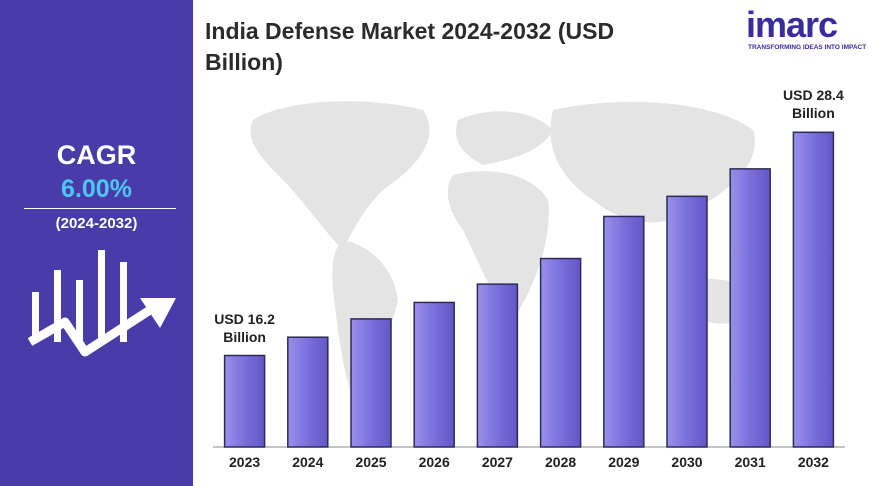  I want to click on x-tick-label: 2026, so click(434, 462).